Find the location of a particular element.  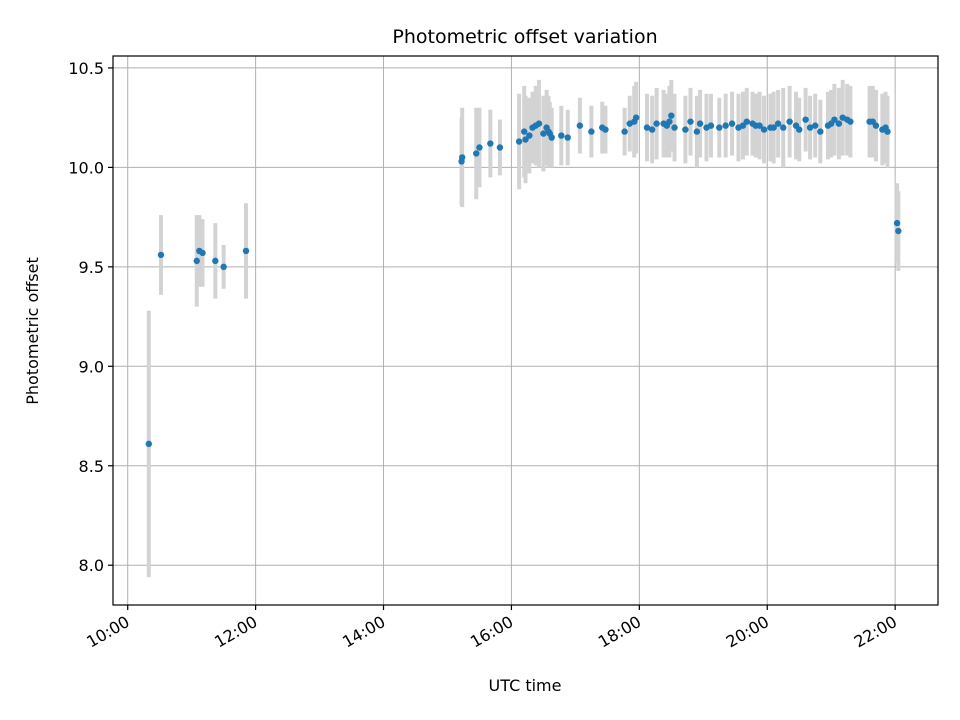

y-axis-label: Photometric offset is located at coordinates (32, 331).